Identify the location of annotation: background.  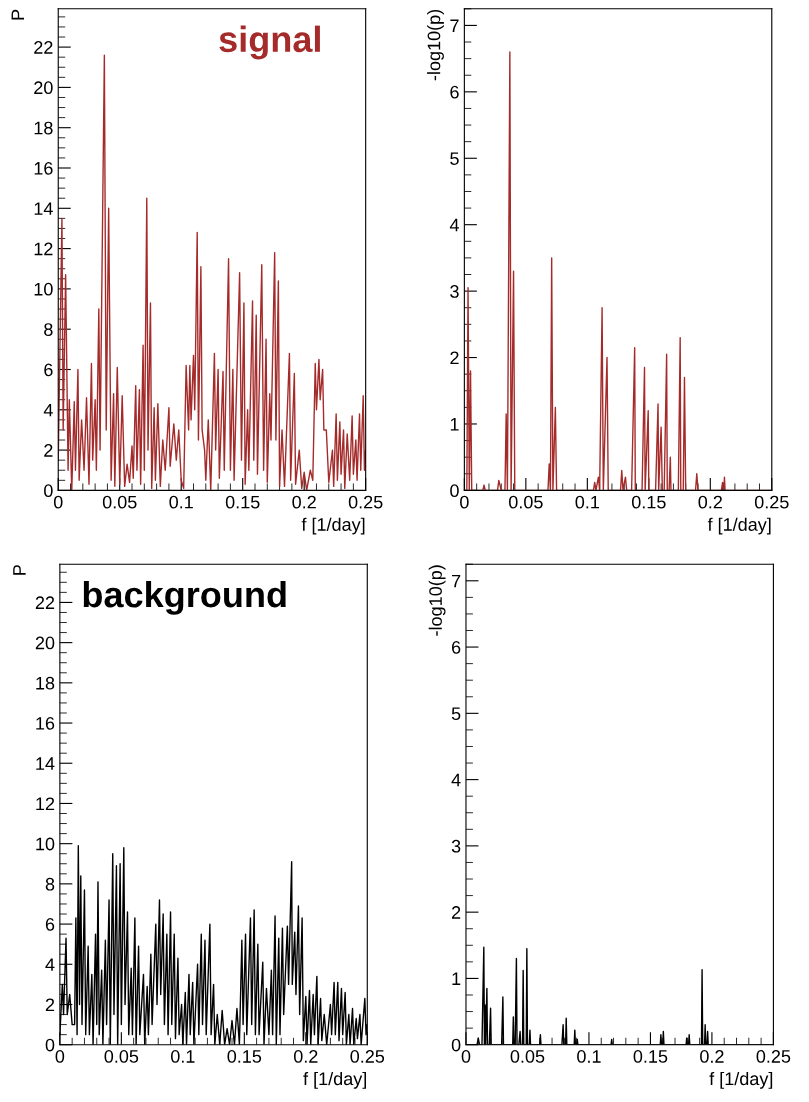
(184, 597).